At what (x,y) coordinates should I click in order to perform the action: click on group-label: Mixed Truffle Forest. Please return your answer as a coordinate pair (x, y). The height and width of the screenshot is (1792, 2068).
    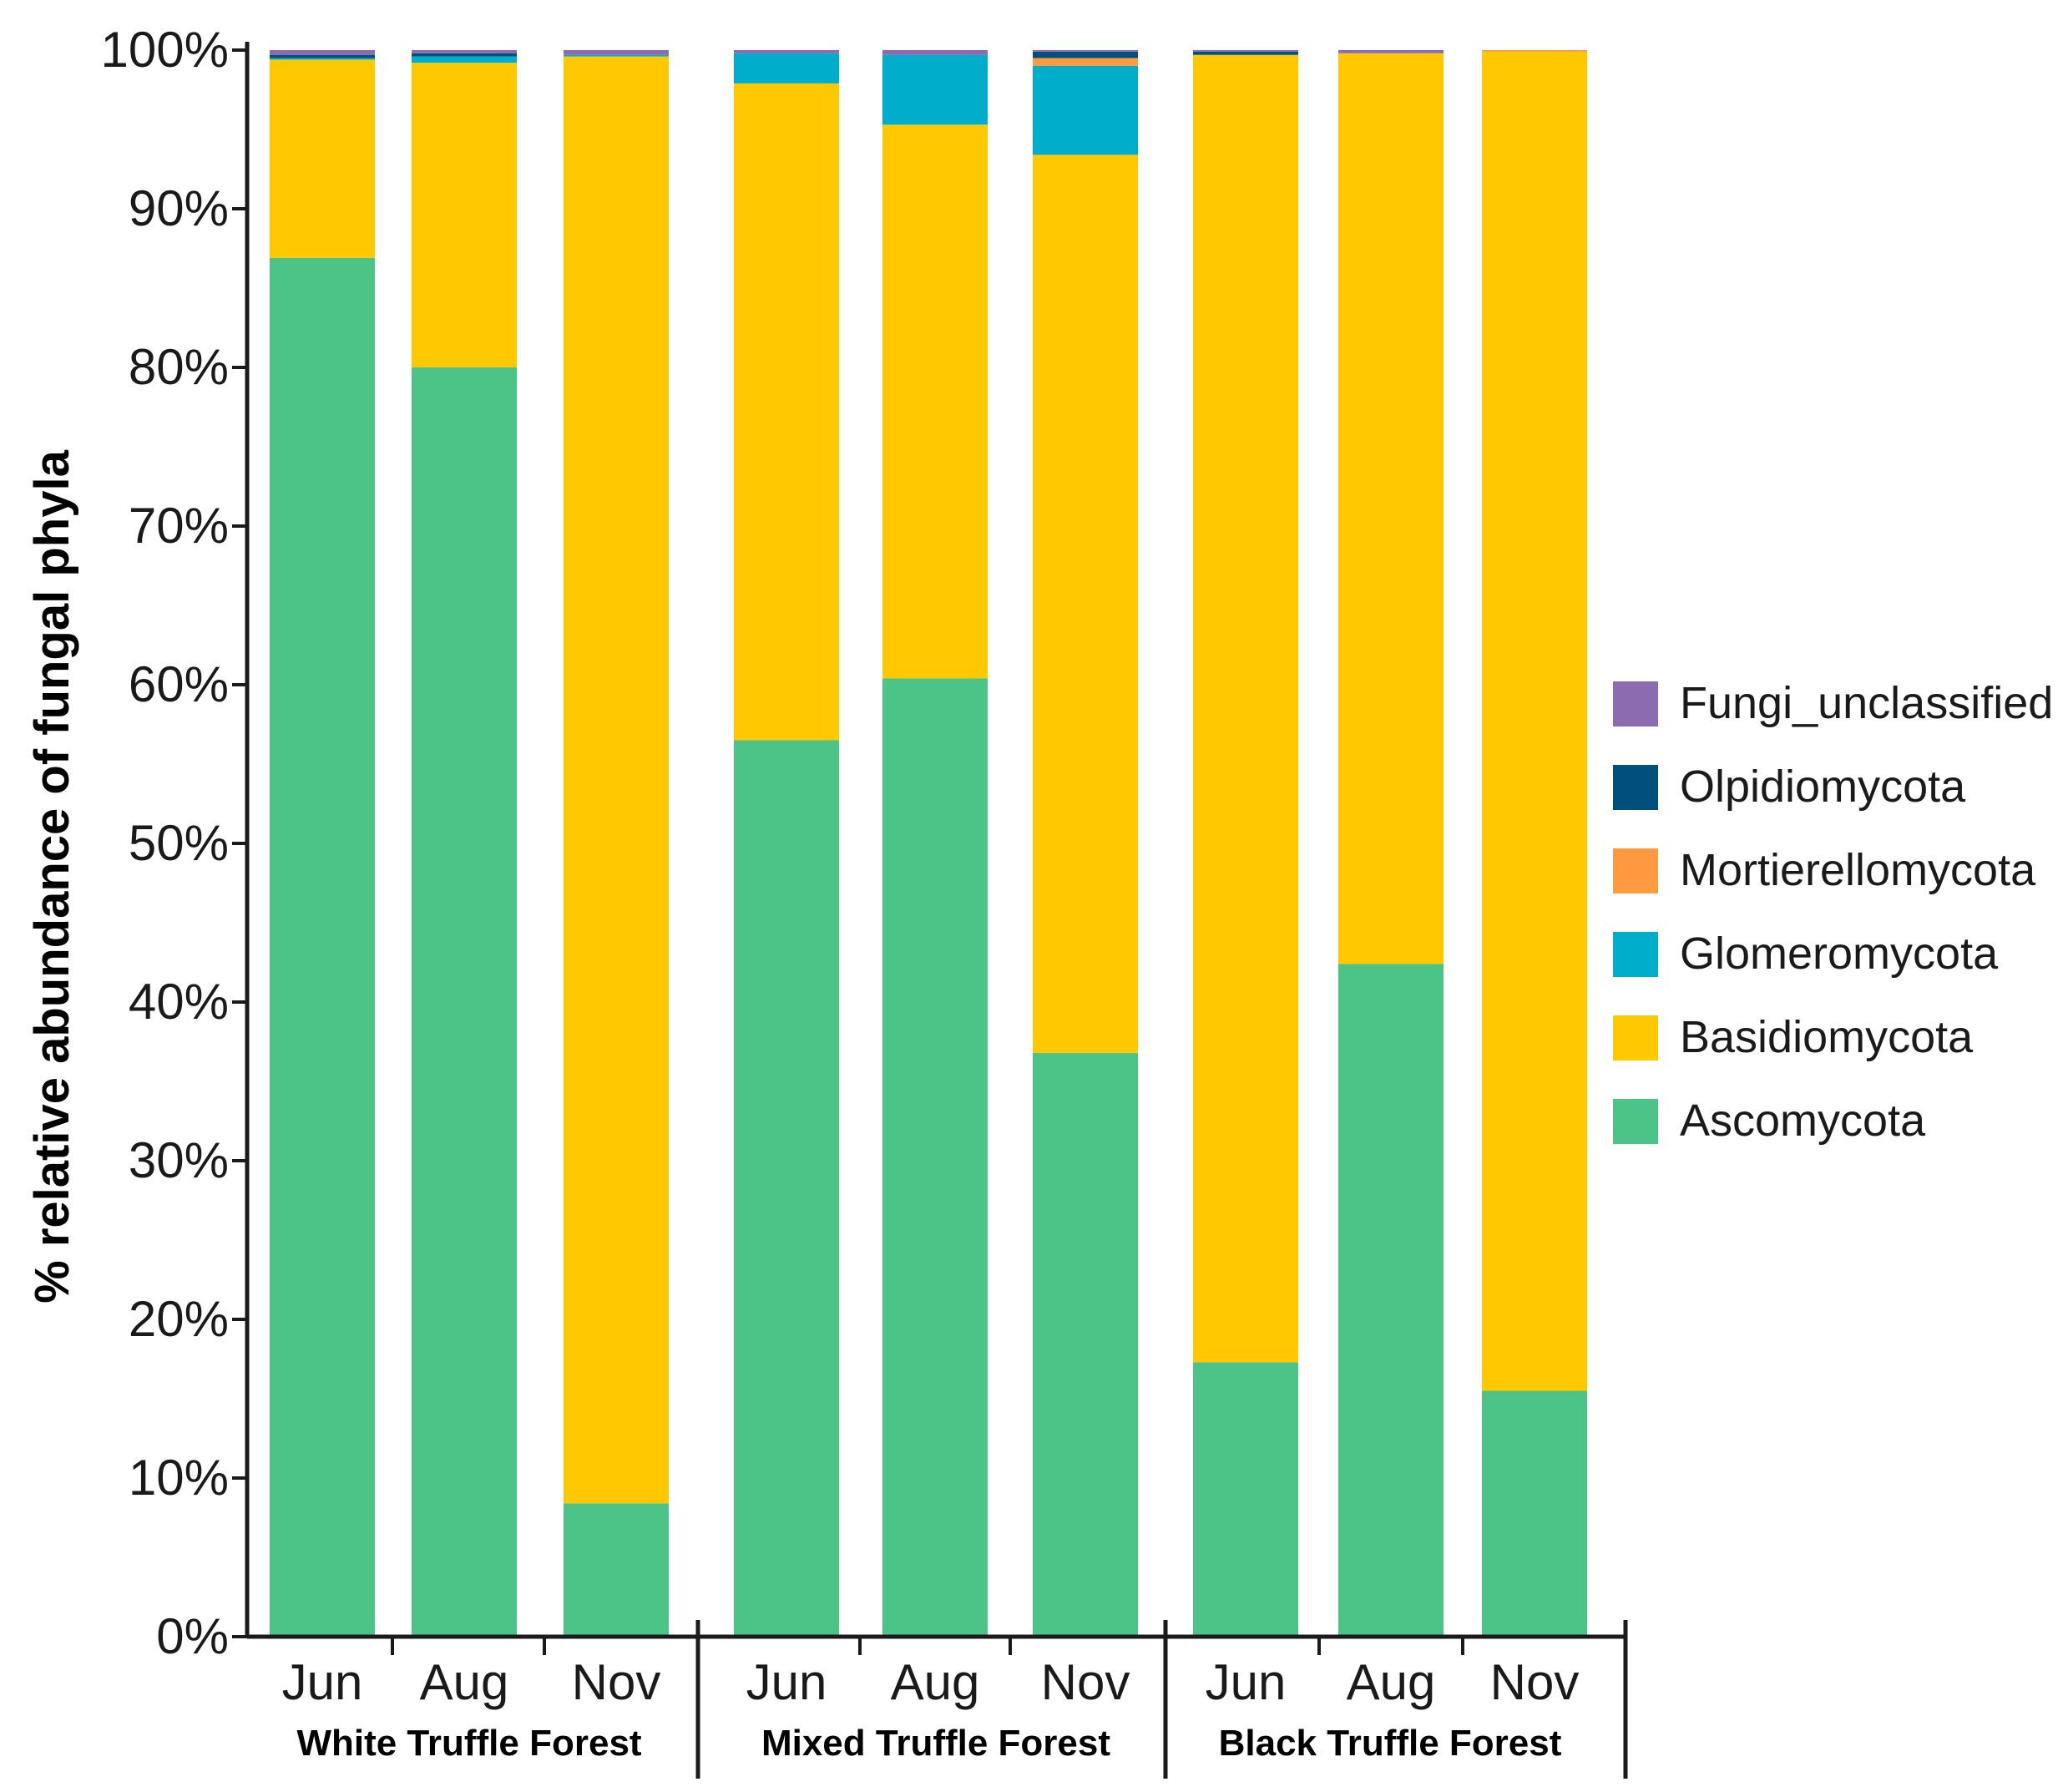
    Looking at the image, I should click on (935, 1743).